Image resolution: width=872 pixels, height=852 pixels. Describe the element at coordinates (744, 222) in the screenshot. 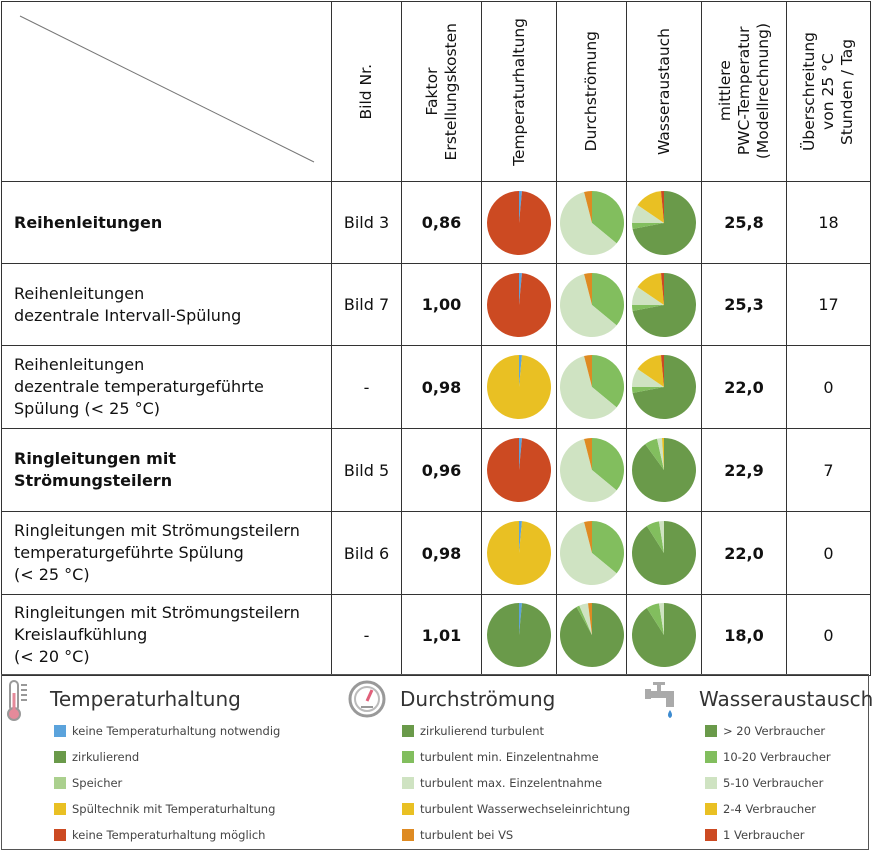

I see `mittlere-temperatur-value: 25,8` at that location.